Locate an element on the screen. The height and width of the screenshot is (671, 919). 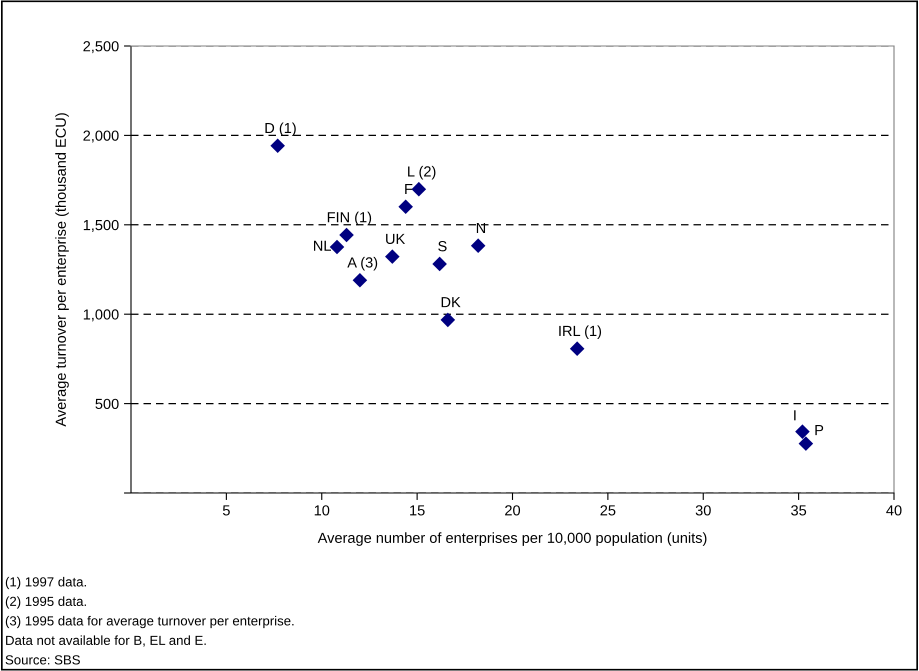
y-tick-label: 2,500 is located at coordinates (101, 47).